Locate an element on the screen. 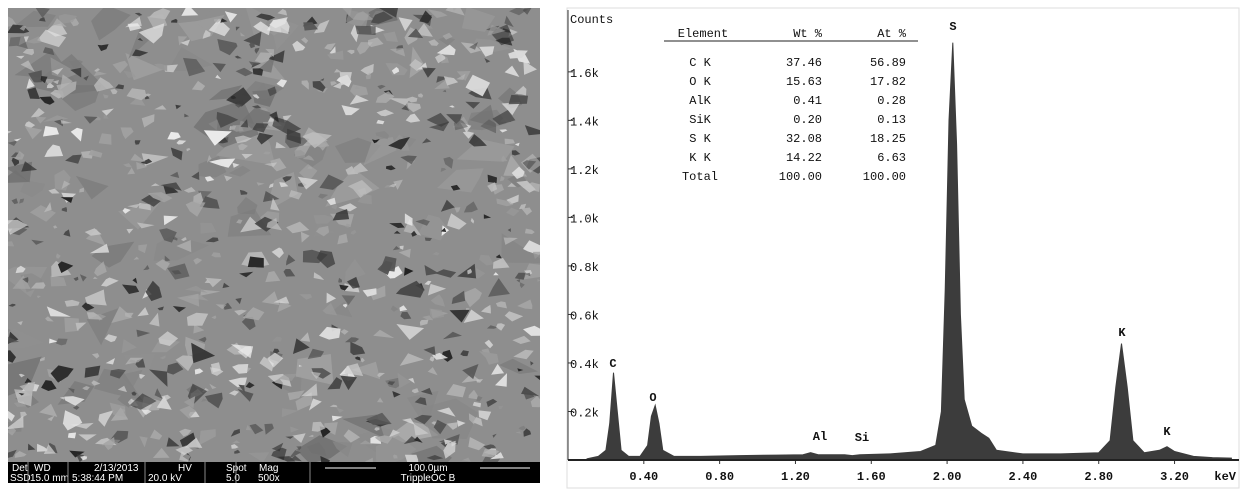  scale-bar-label: 100.0µm is located at coordinates (427, 468).